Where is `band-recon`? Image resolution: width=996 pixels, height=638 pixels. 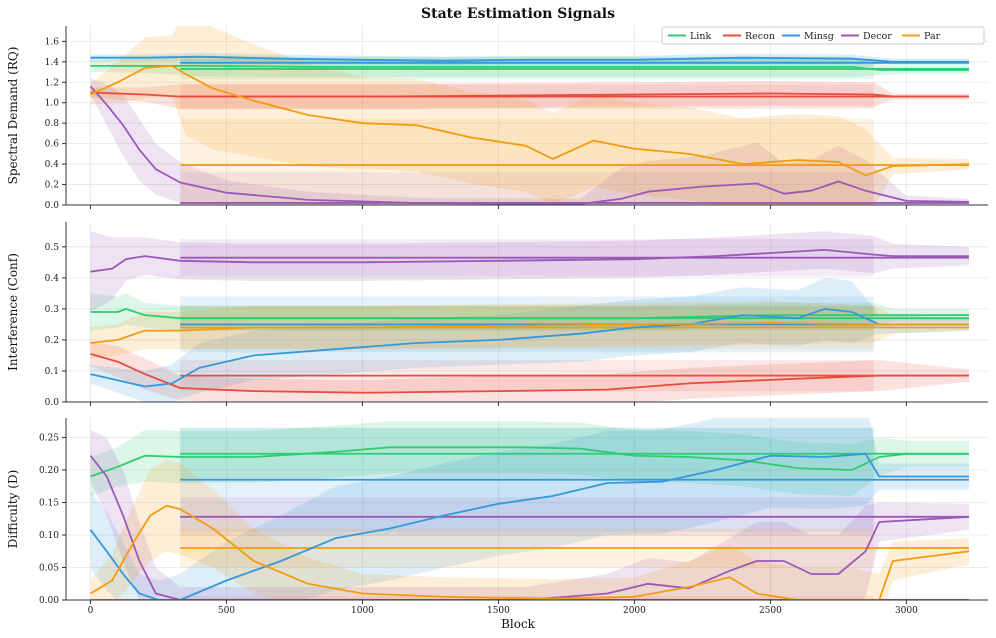 band-recon is located at coordinates (529, 371).